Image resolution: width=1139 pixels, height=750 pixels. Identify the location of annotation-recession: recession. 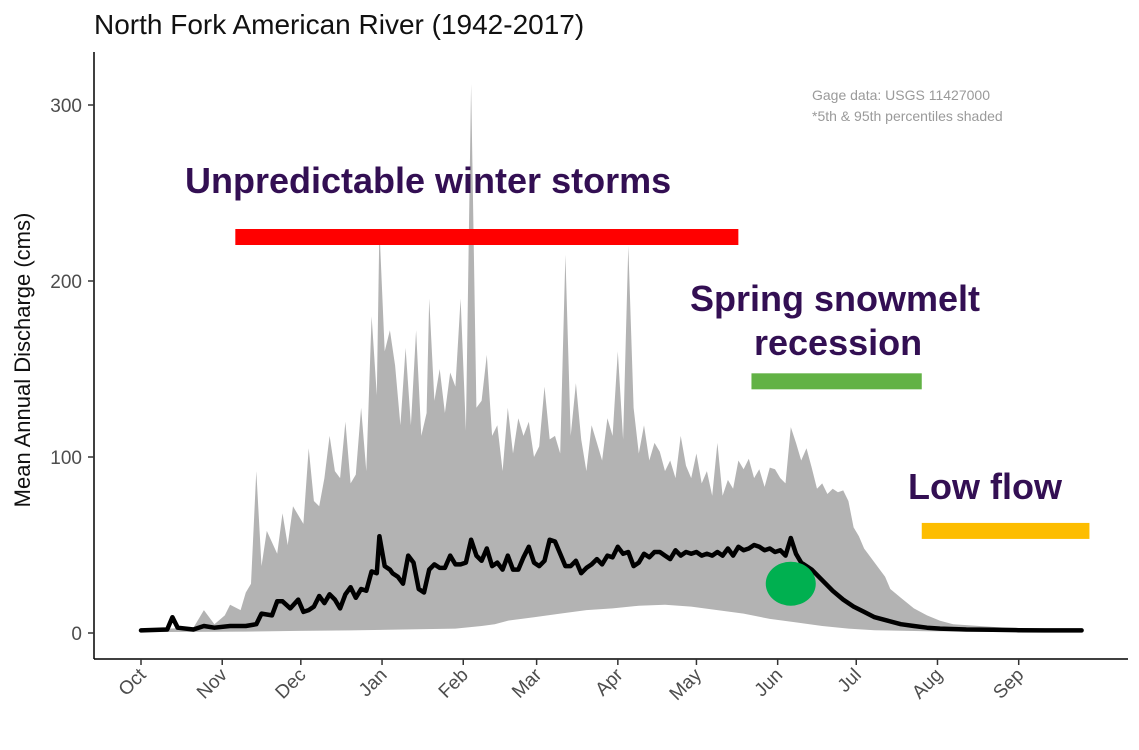
(838, 342).